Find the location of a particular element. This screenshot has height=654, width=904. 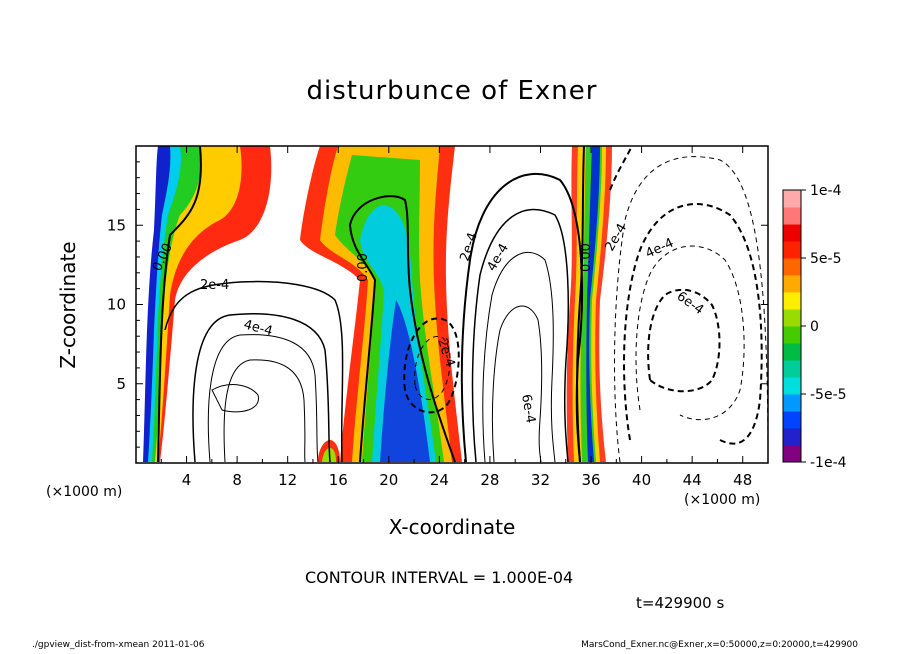

x-tick-label: 40 is located at coordinates (641, 480).